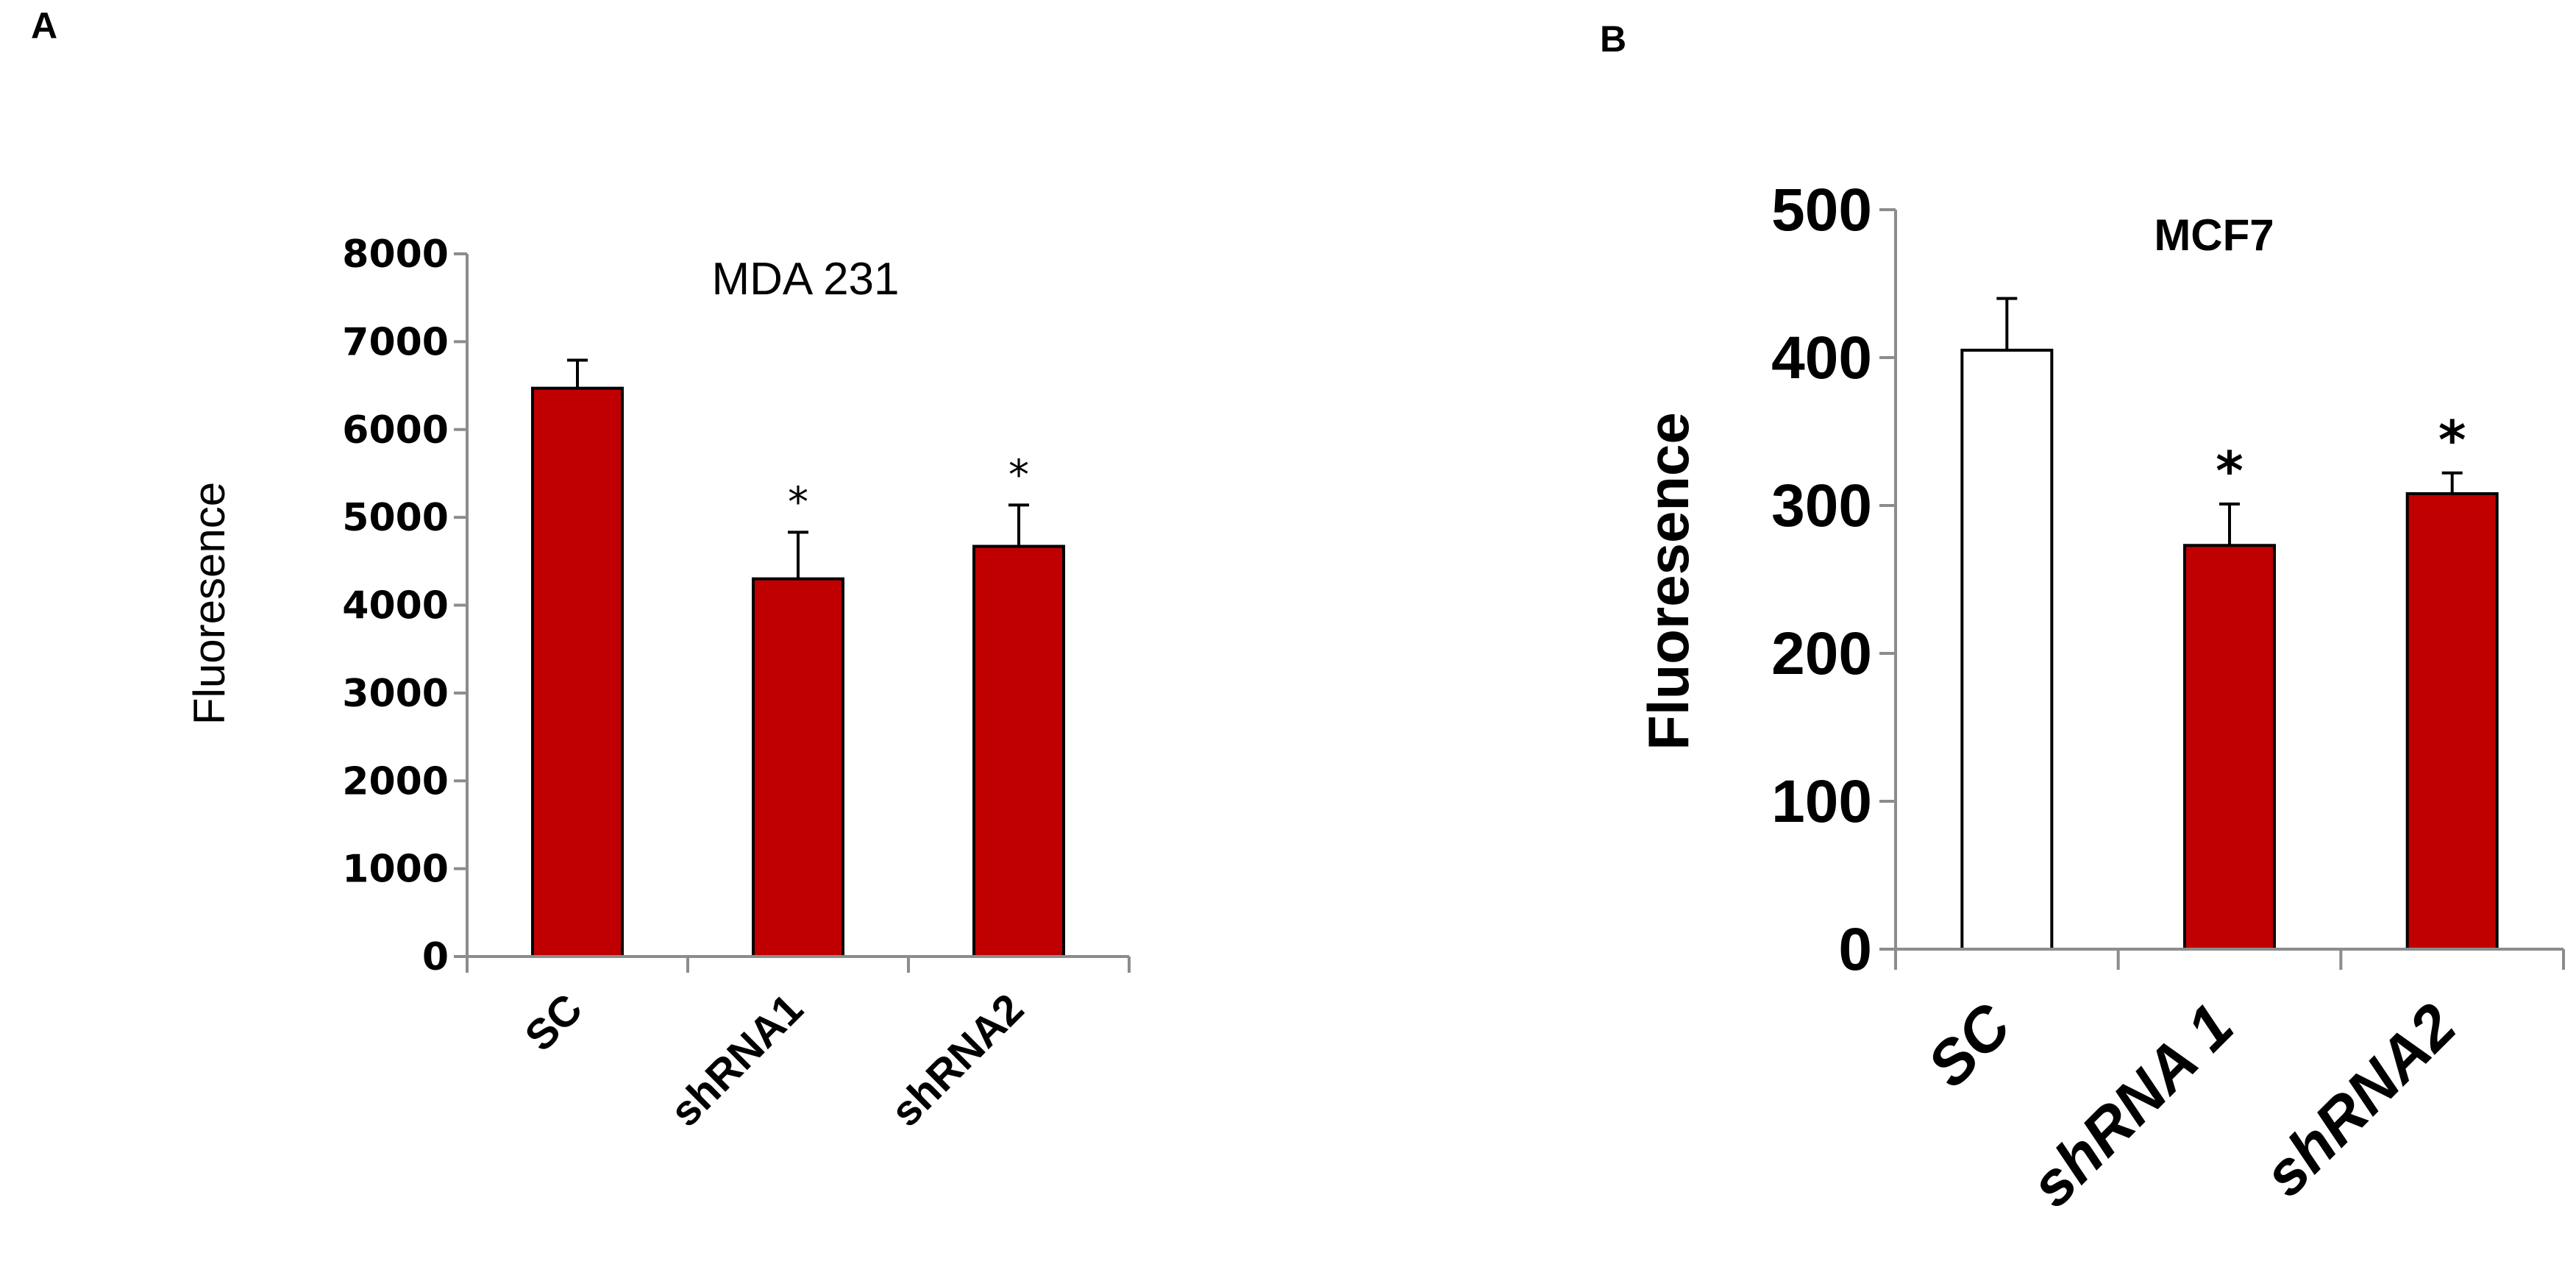 The image size is (2576, 1281). I want to click on bar-shrna1, so click(798, 767).